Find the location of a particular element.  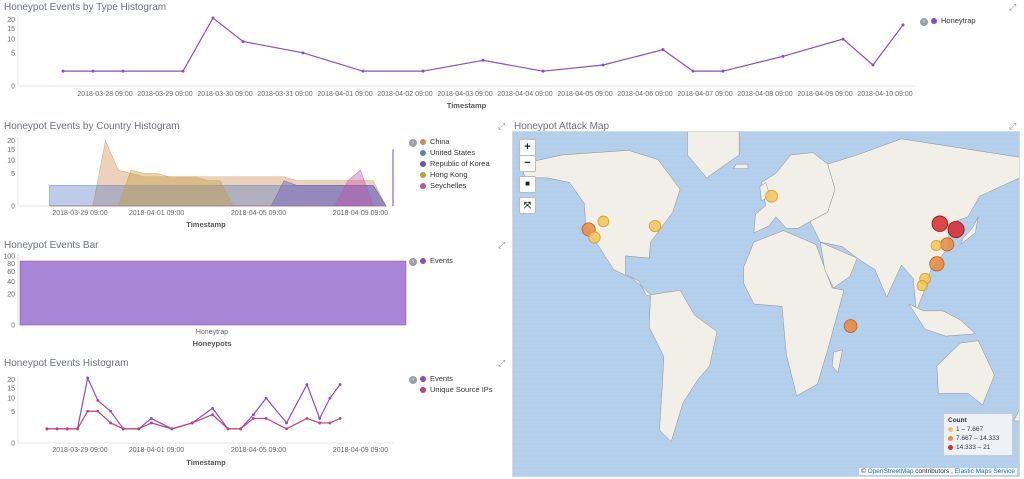

events-histogram-legend: Events Unique Source IPs is located at coordinates (456, 384).